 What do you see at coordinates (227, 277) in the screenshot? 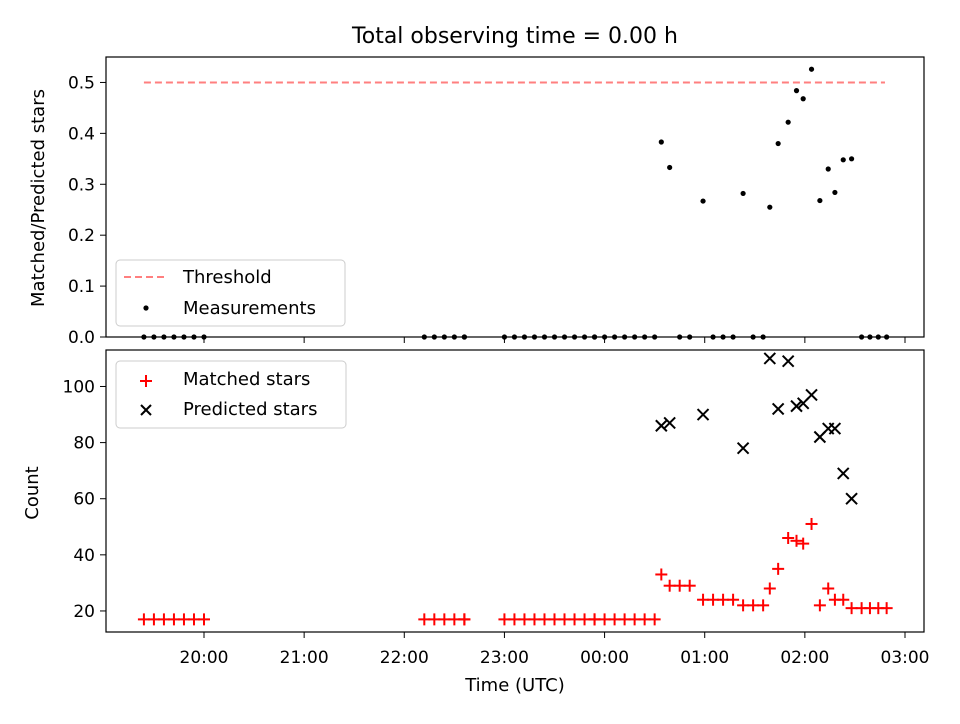
I see `legend-threshold-label: Threshold` at bounding box center [227, 277].